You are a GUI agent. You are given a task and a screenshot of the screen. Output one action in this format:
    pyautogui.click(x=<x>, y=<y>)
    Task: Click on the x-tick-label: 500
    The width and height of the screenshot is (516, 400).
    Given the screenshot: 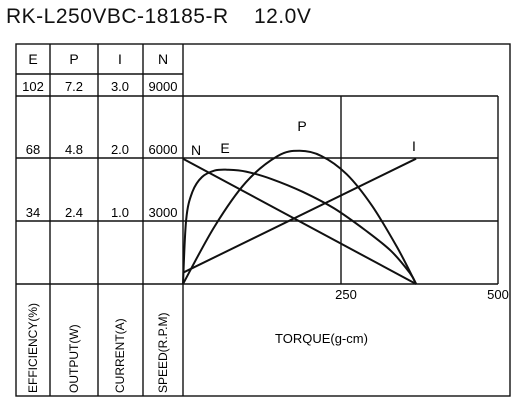 What is the action you would take?
    pyautogui.click(x=498, y=294)
    